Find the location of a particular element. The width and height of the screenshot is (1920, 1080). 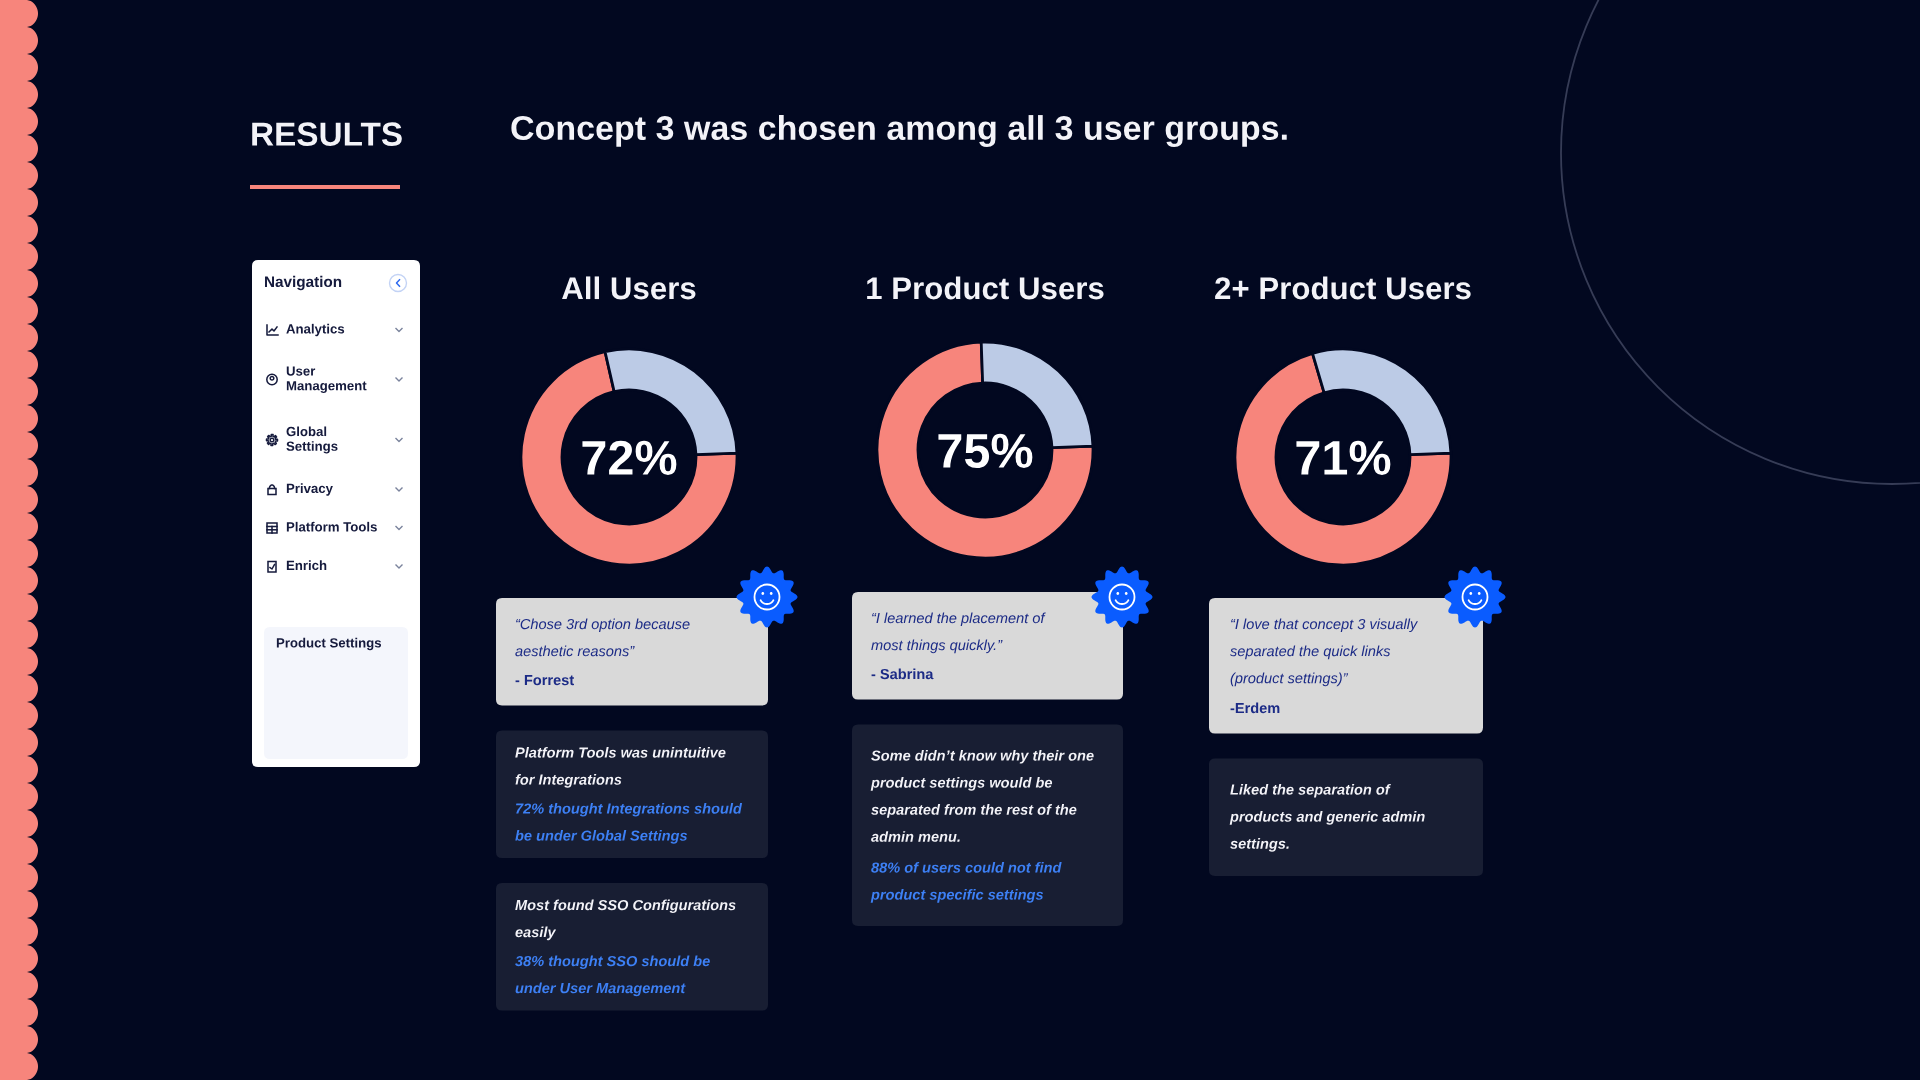

text: Most found SSO Configurations easily is located at coordinates (625, 920).